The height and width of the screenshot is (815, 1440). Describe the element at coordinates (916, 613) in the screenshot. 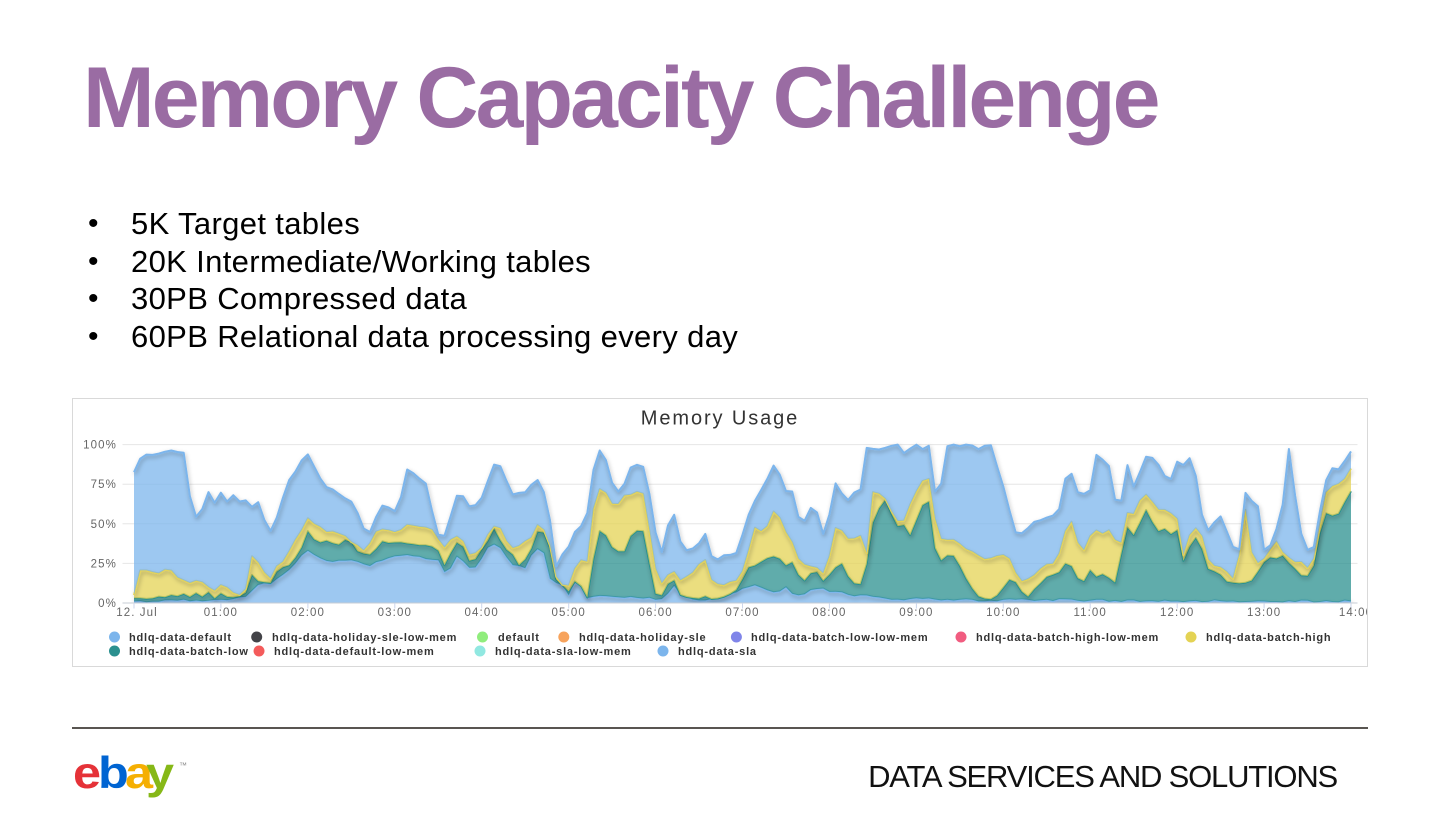

I see `svg-text: 09:00` at that location.